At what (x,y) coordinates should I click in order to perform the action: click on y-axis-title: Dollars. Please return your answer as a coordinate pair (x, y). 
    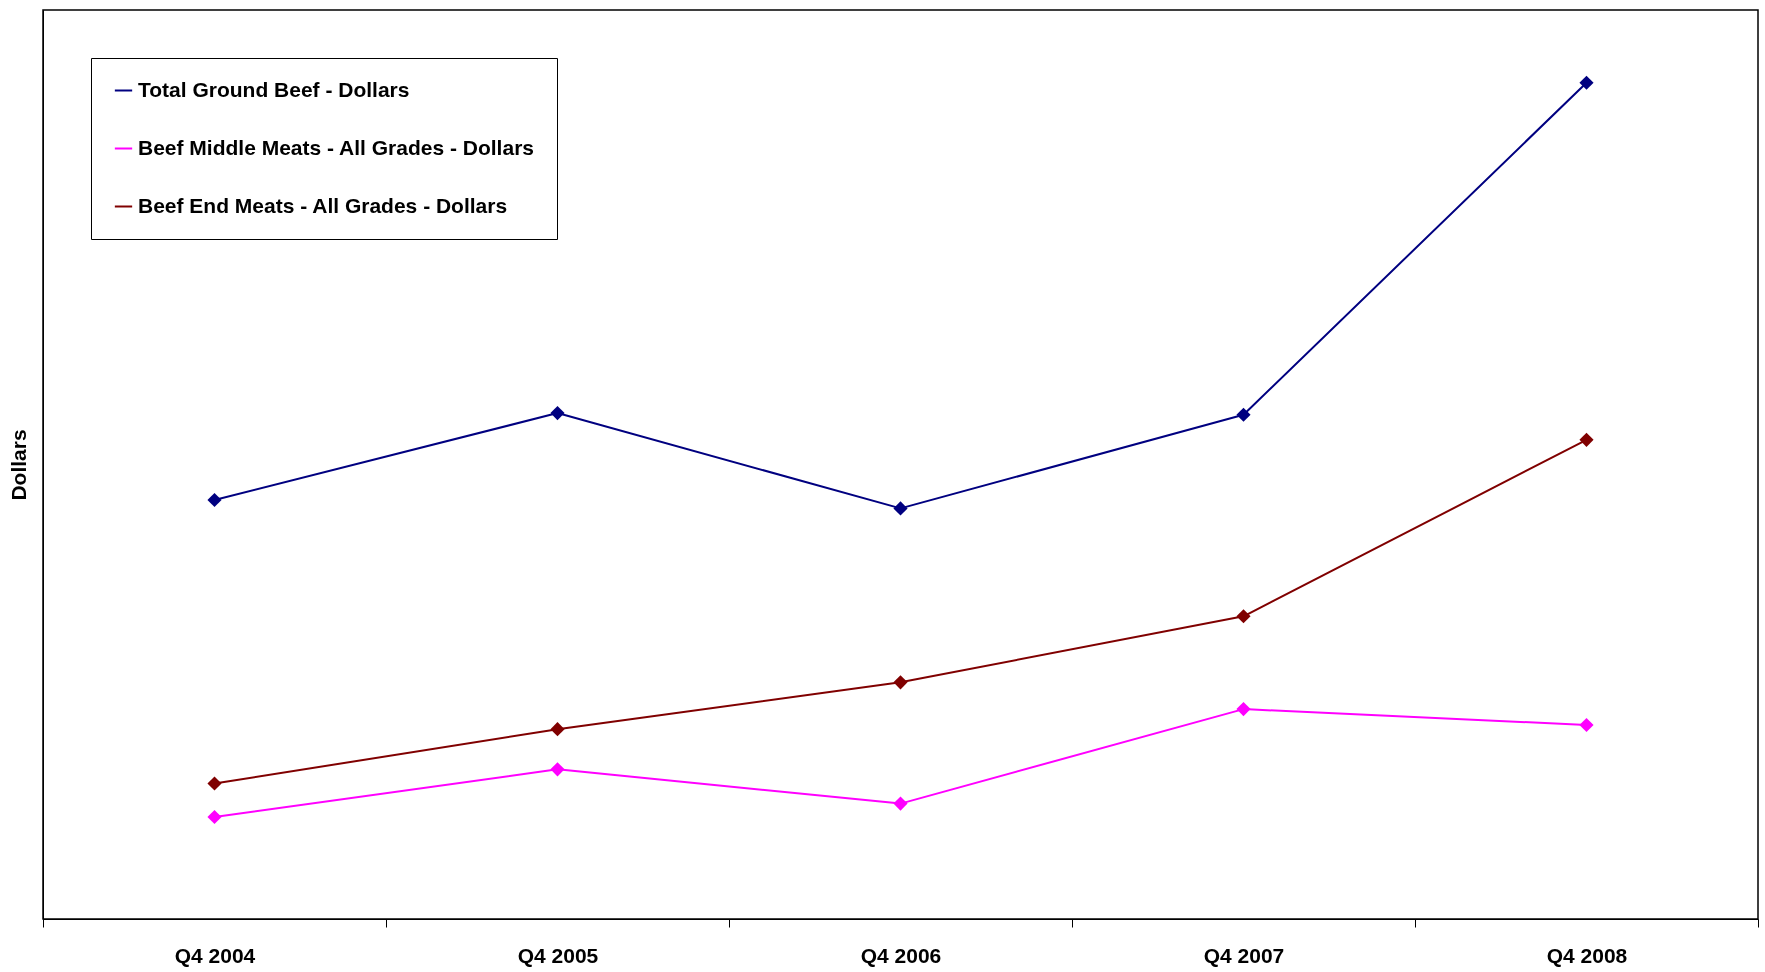
    Looking at the image, I should click on (18, 465).